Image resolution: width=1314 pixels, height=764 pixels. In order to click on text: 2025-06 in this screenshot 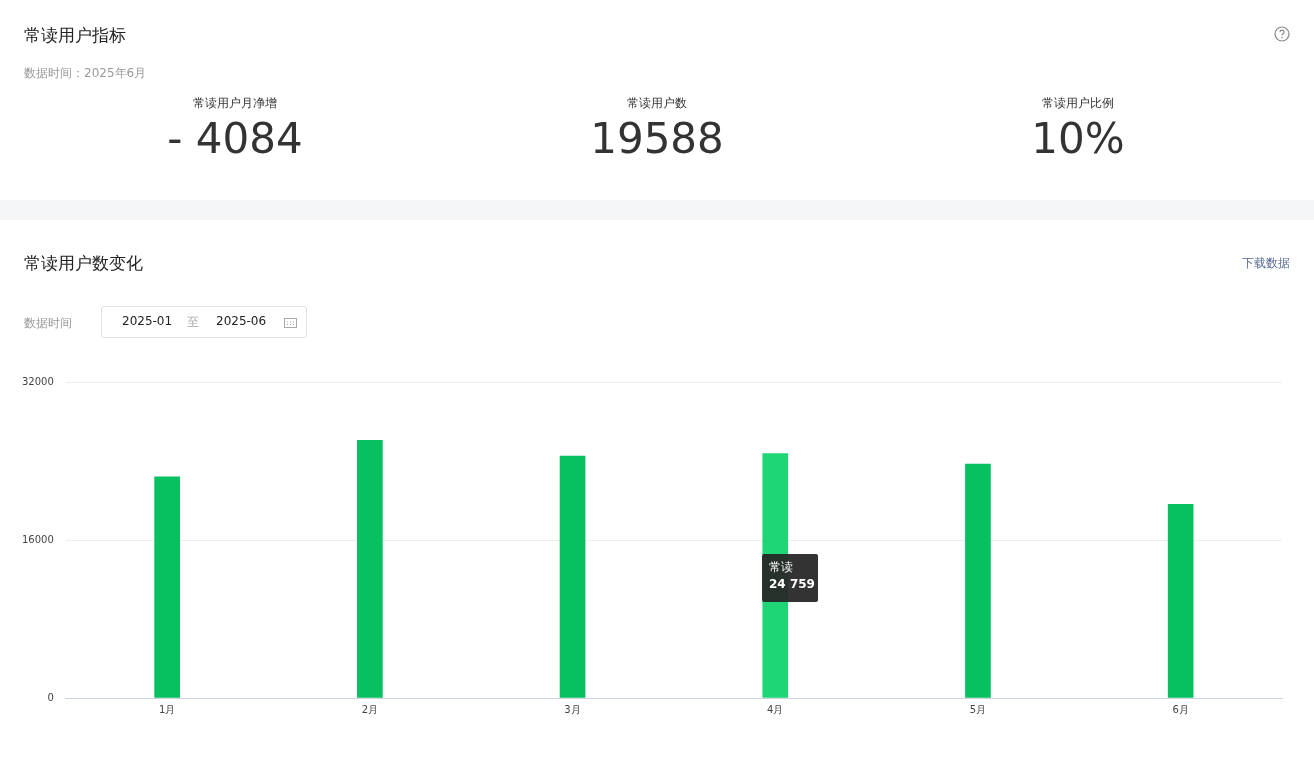, I will do `click(241, 321)`.